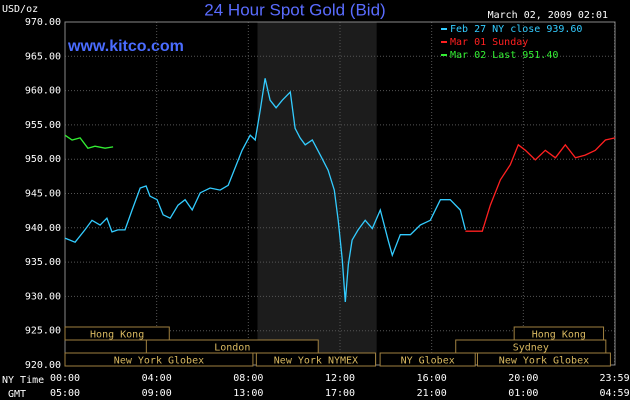 The width and height of the screenshot is (630, 400). Describe the element at coordinates (248, 393) in the screenshot. I see `x-tick-label-gmt: 13:00` at that location.